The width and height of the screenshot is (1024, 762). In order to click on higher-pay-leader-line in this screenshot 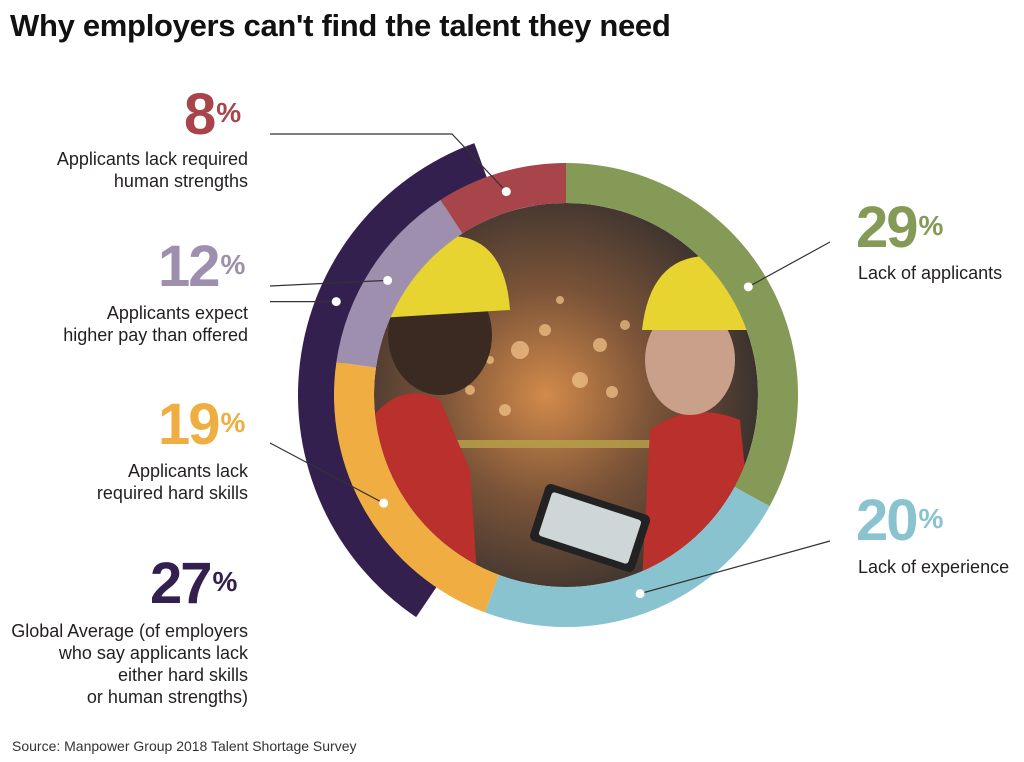, I will do `click(328, 283)`.